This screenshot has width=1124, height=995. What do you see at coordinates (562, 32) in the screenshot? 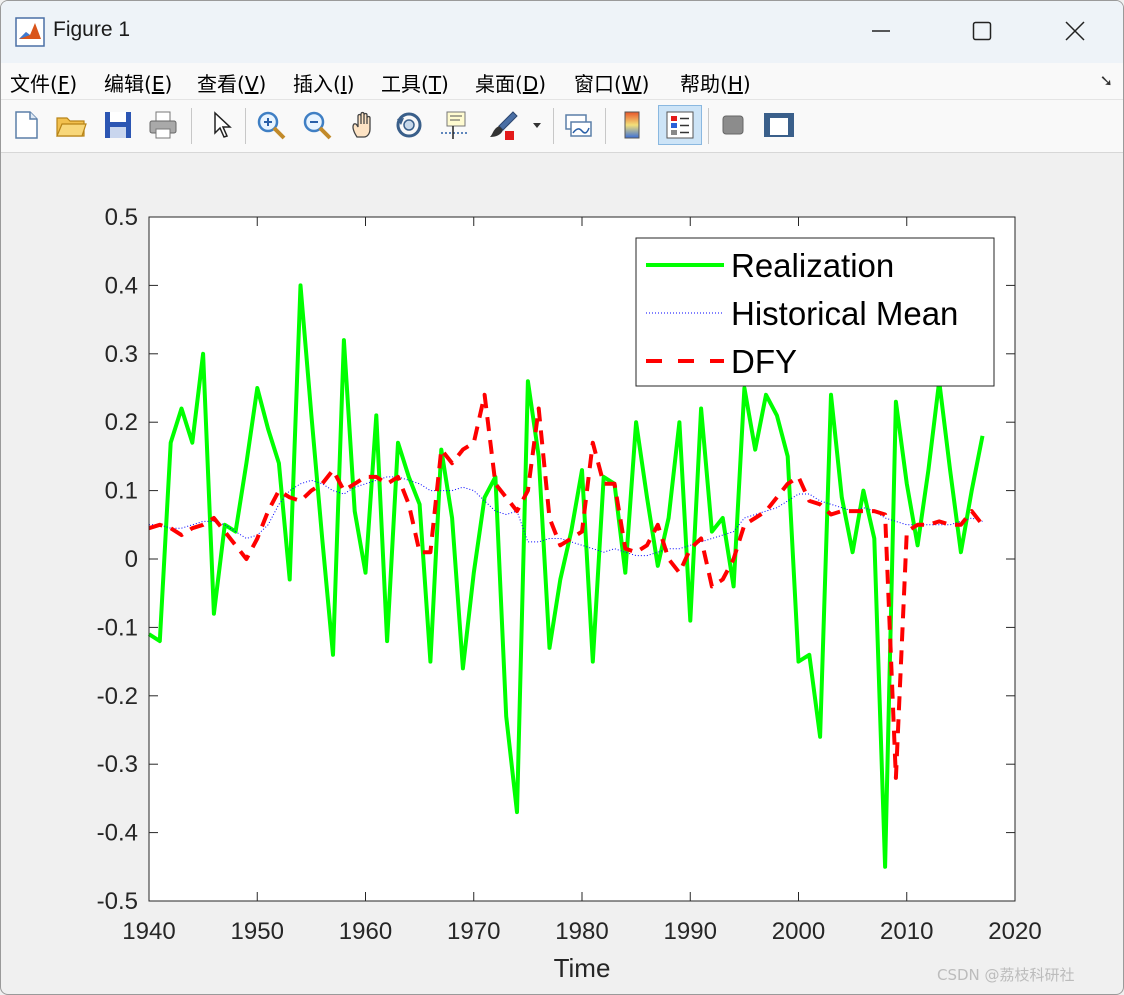
I see `title-bar: Figure 1` at bounding box center [562, 32].